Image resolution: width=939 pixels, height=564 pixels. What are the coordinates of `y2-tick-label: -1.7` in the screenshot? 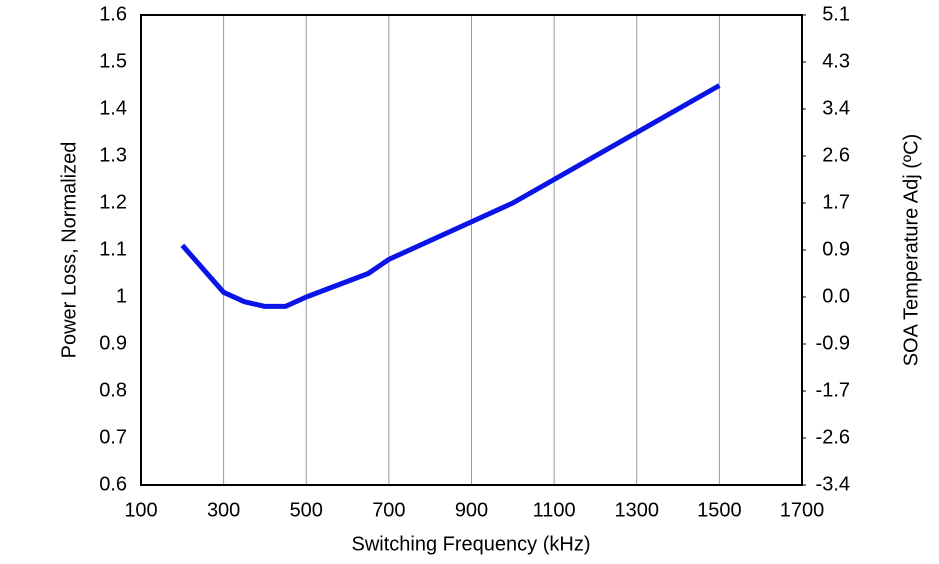 It's located at (833, 390).